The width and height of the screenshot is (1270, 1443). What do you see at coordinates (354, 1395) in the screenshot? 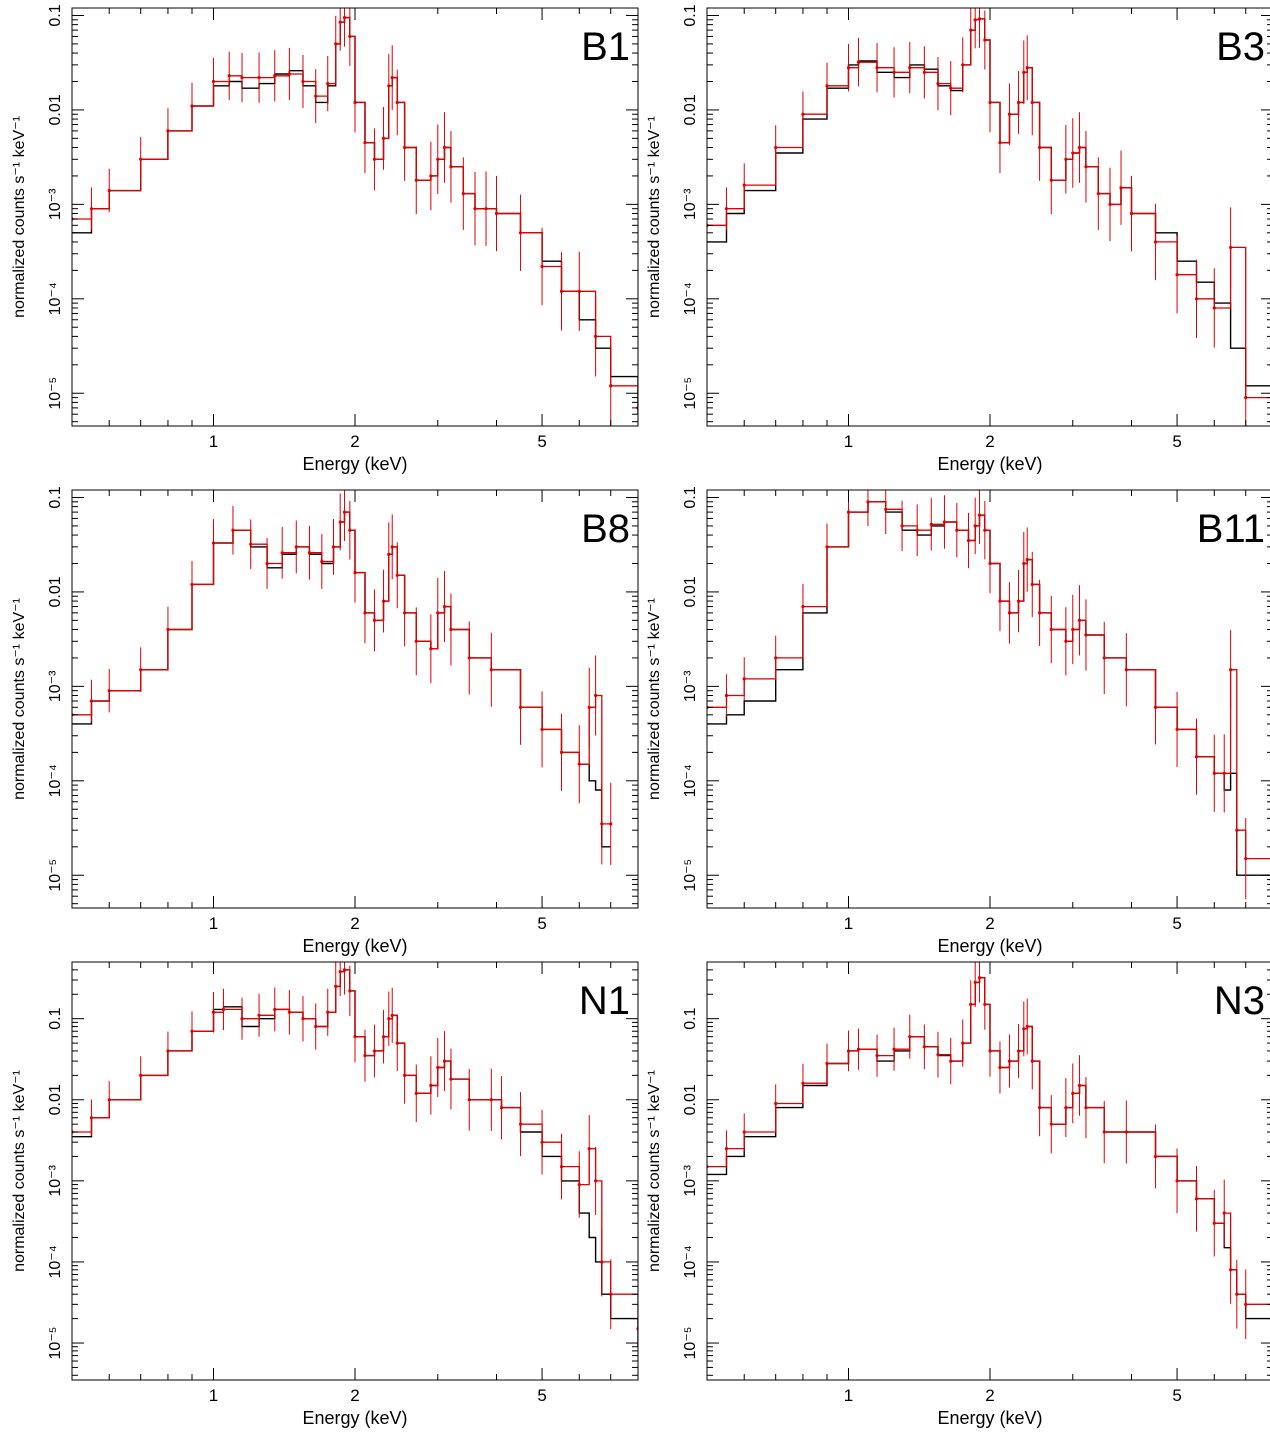
I see `x-tick-label: 2` at bounding box center [354, 1395].